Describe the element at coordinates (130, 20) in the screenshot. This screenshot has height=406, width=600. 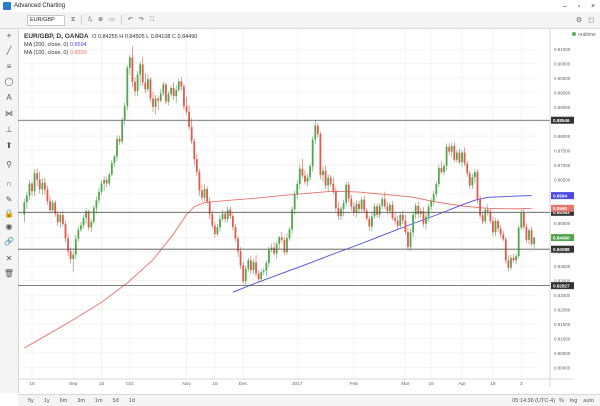
I see `undo-icon: ↶` at that location.